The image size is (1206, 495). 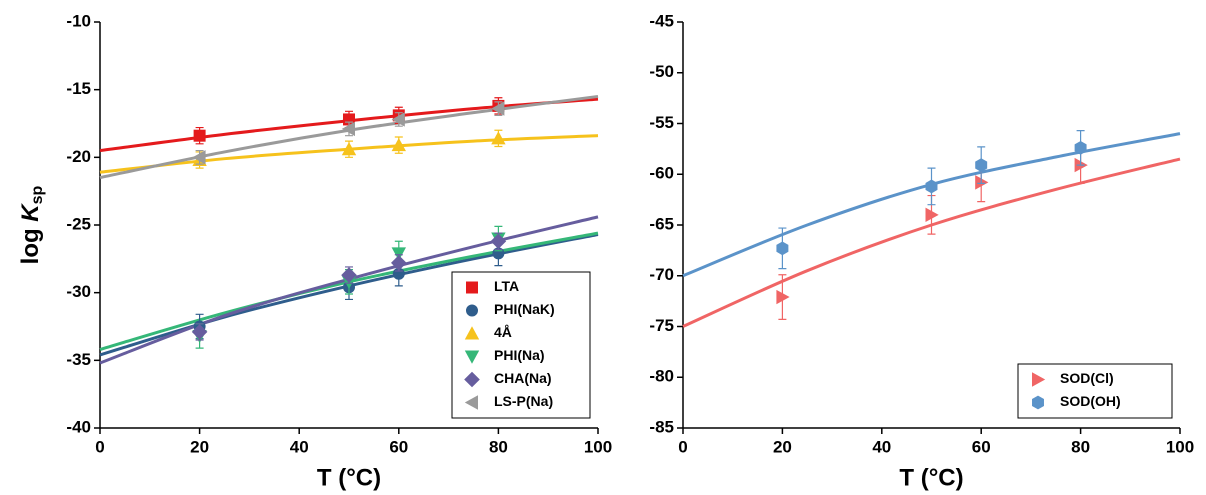 I want to click on y-tick-label: -15, so click(x=78, y=88).